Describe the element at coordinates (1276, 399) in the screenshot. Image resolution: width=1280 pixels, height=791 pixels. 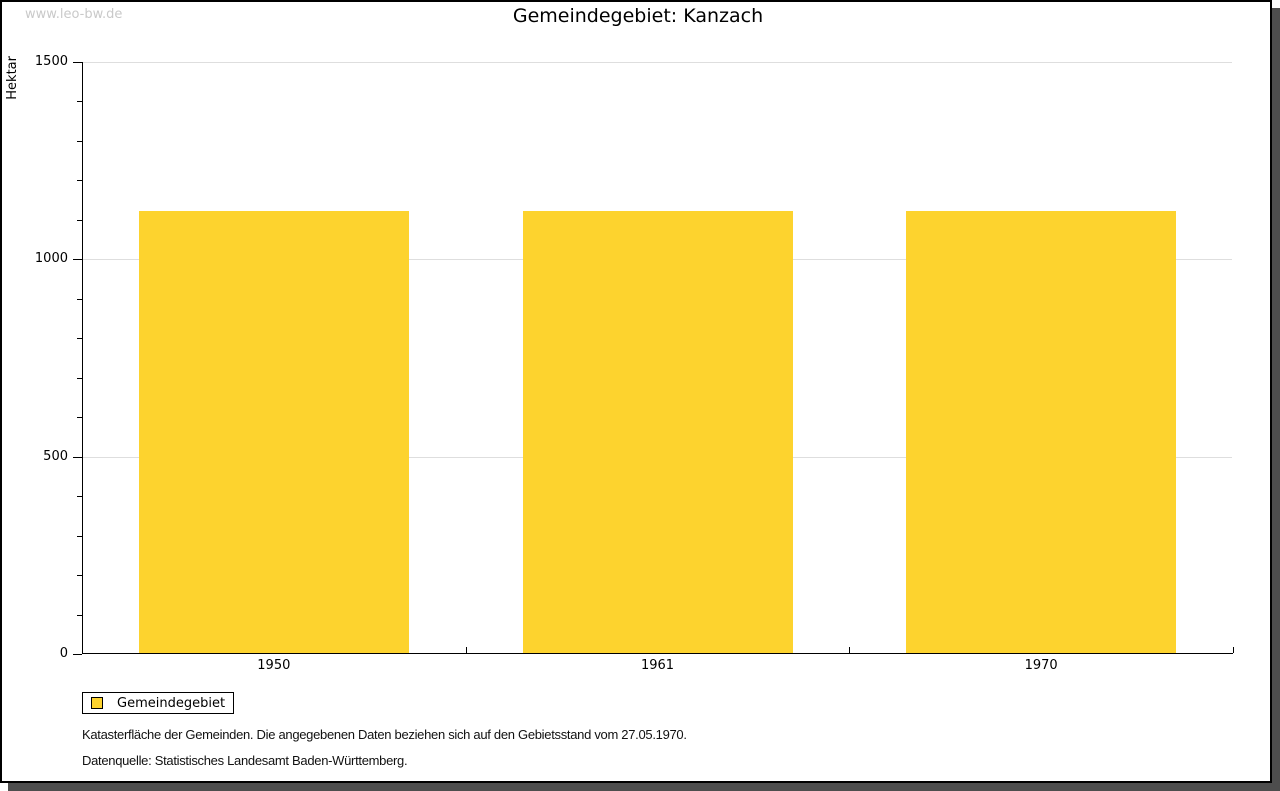
I see `frame-shadow-right` at that location.